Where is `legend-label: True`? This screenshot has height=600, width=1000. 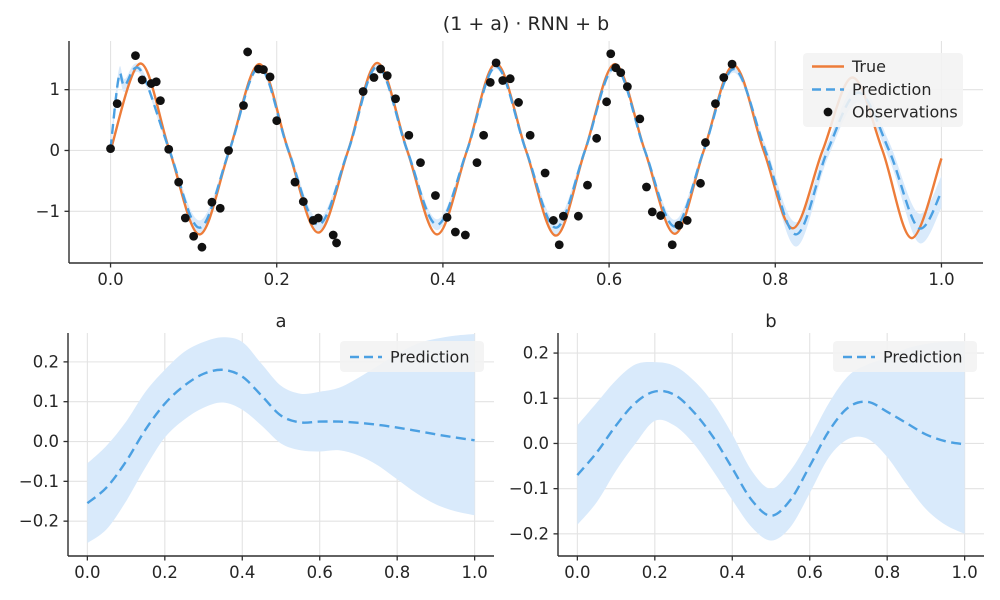
legend-label: True is located at coordinates (868, 66).